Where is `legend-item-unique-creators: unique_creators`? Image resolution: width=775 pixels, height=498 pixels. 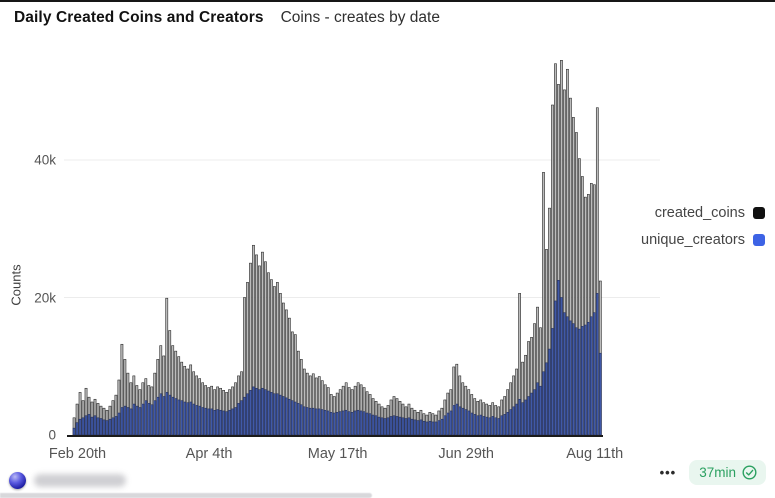
legend-item-unique-creators: unique_creators is located at coordinates (703, 240).